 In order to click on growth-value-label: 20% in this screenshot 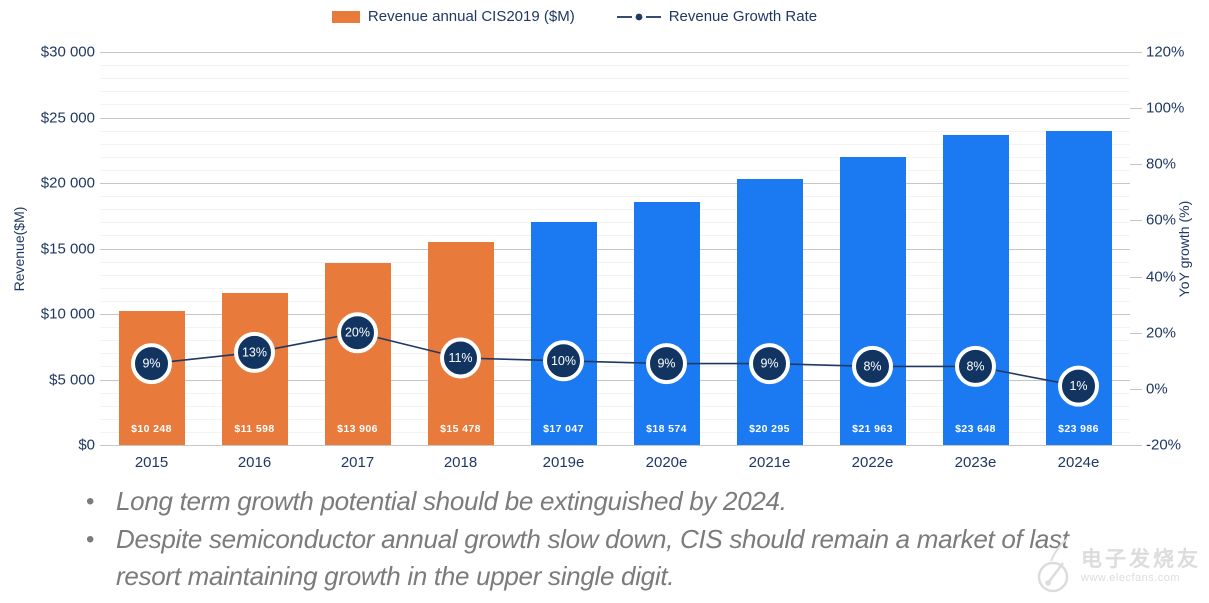, I will do `click(357, 333)`.